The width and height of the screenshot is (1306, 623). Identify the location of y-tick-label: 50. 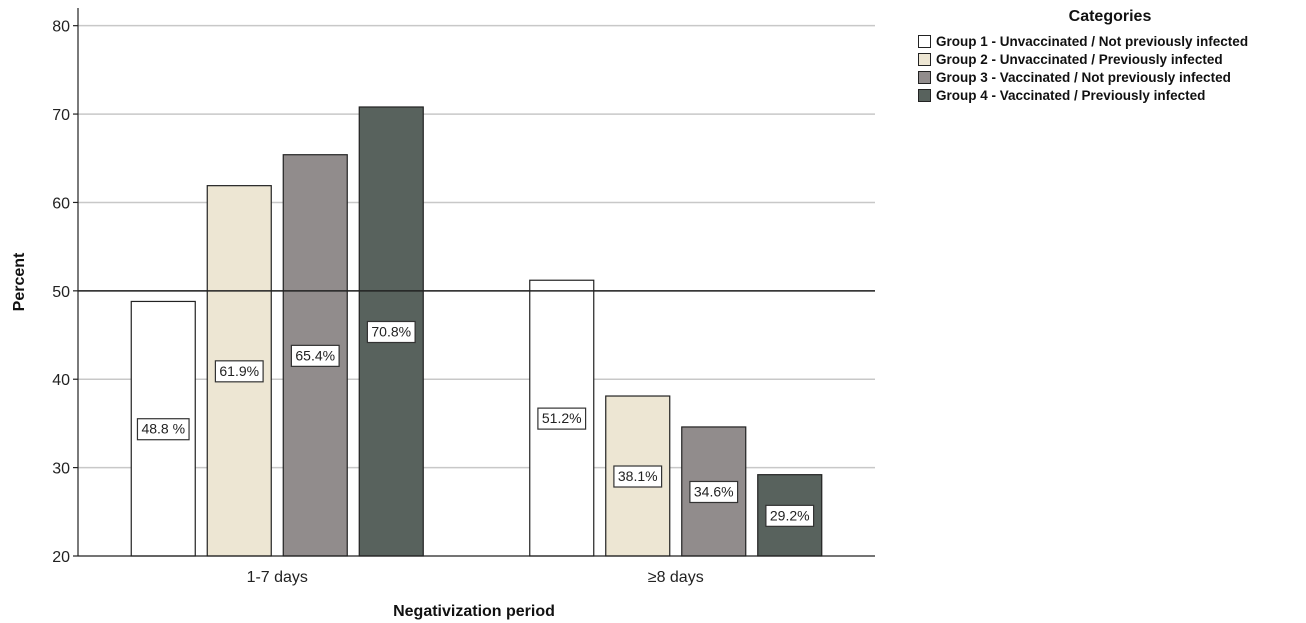
(61, 292).